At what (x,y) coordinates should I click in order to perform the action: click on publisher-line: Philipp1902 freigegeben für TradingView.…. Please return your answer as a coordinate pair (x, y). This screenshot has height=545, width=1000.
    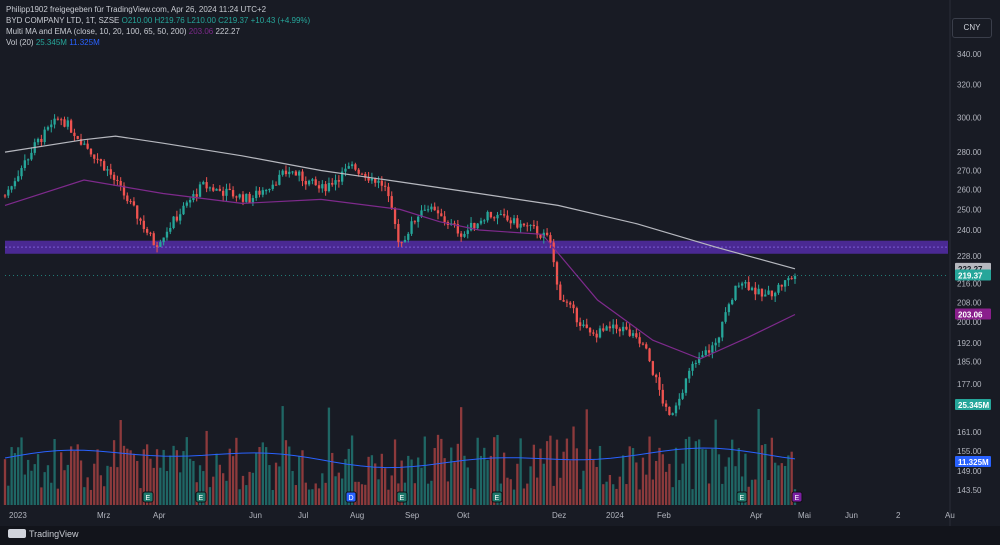
    Looking at the image, I should click on (136, 9).